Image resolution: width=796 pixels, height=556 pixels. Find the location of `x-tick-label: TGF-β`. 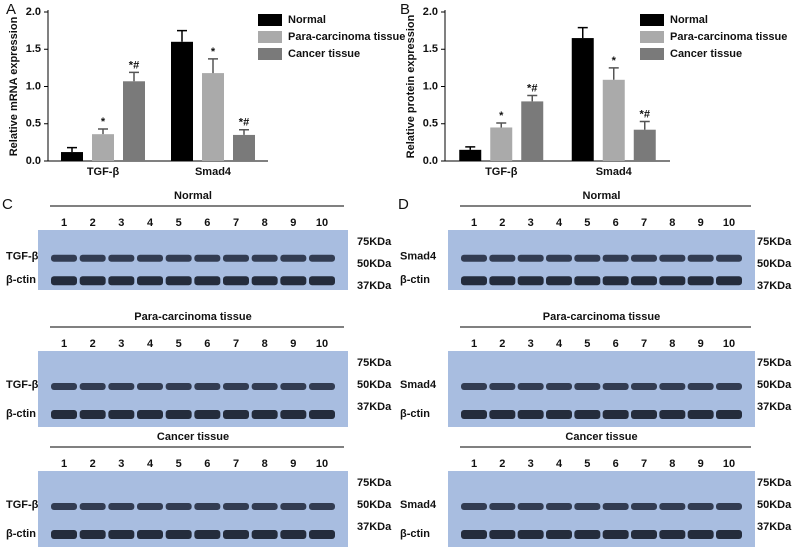

x-tick-label: TGF-β is located at coordinates (103, 172).